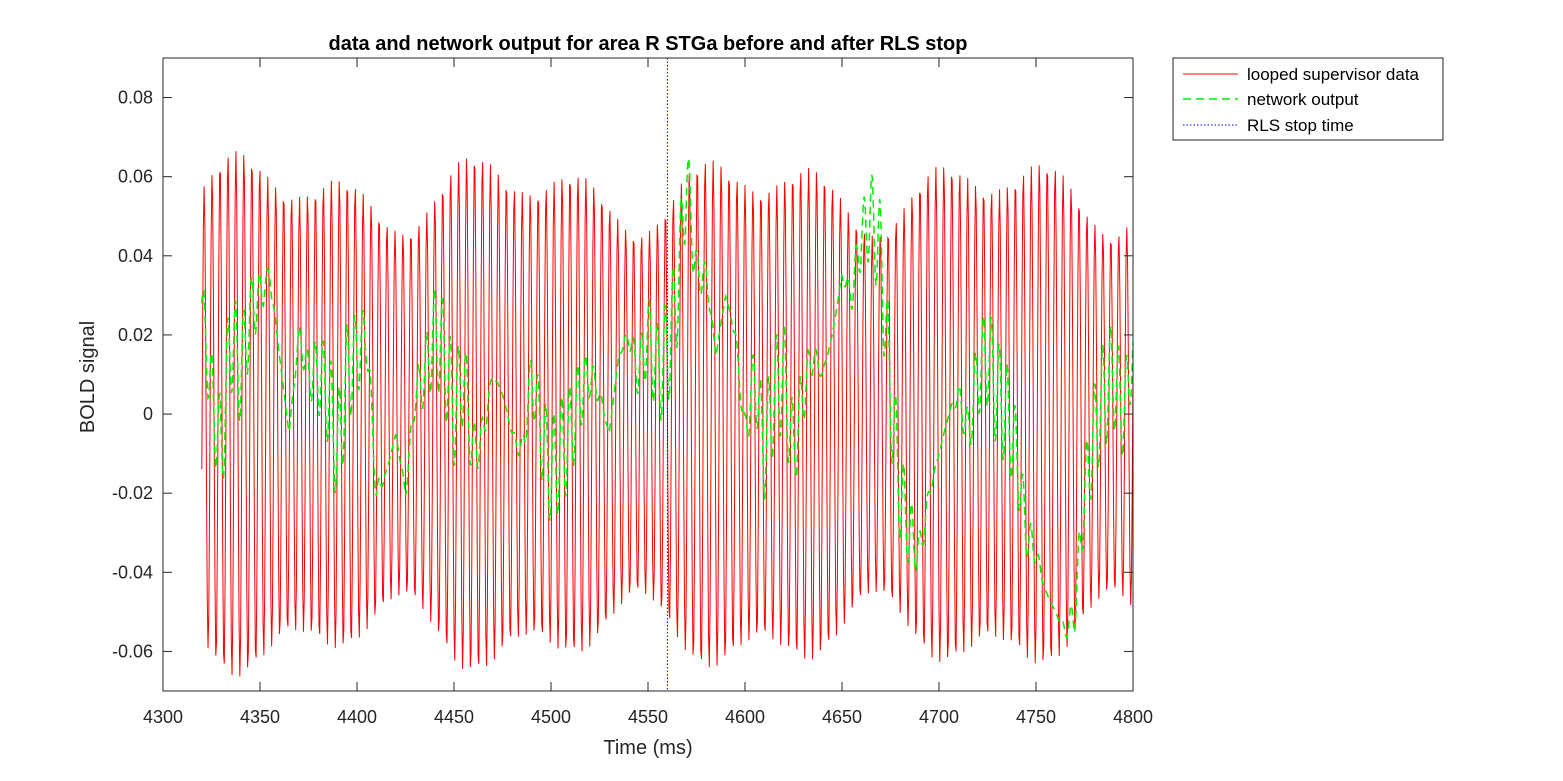  I want to click on legend-label-rls: RLS stop time, so click(1300, 125).